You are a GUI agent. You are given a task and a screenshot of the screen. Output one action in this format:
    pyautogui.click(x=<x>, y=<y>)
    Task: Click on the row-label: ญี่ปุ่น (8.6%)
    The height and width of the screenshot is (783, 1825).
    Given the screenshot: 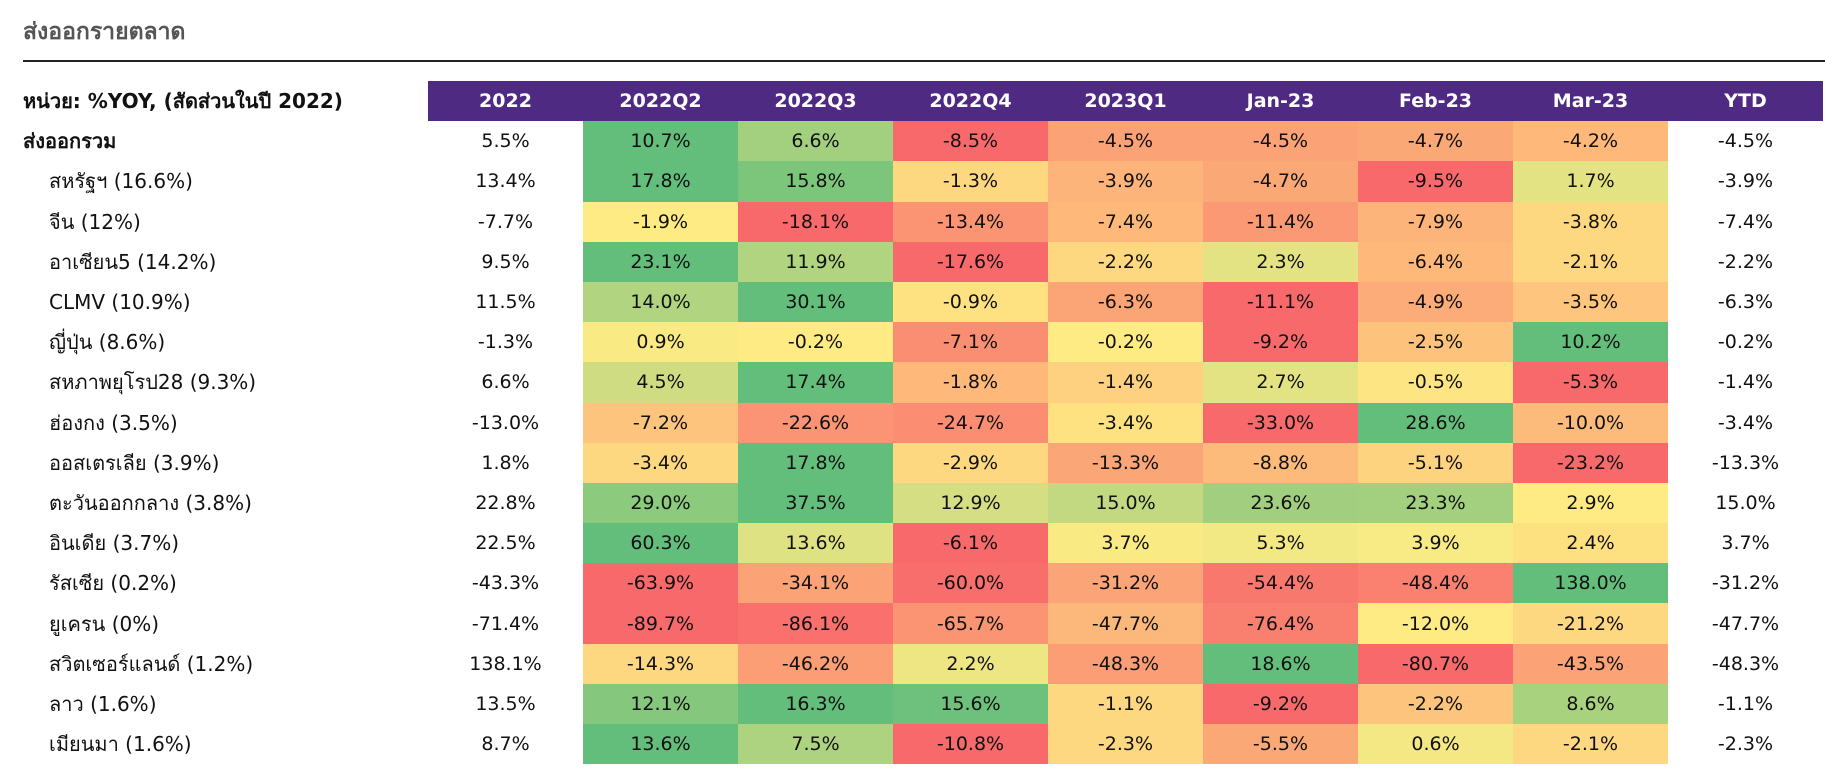 What is the action you would take?
    pyautogui.click(x=107, y=342)
    